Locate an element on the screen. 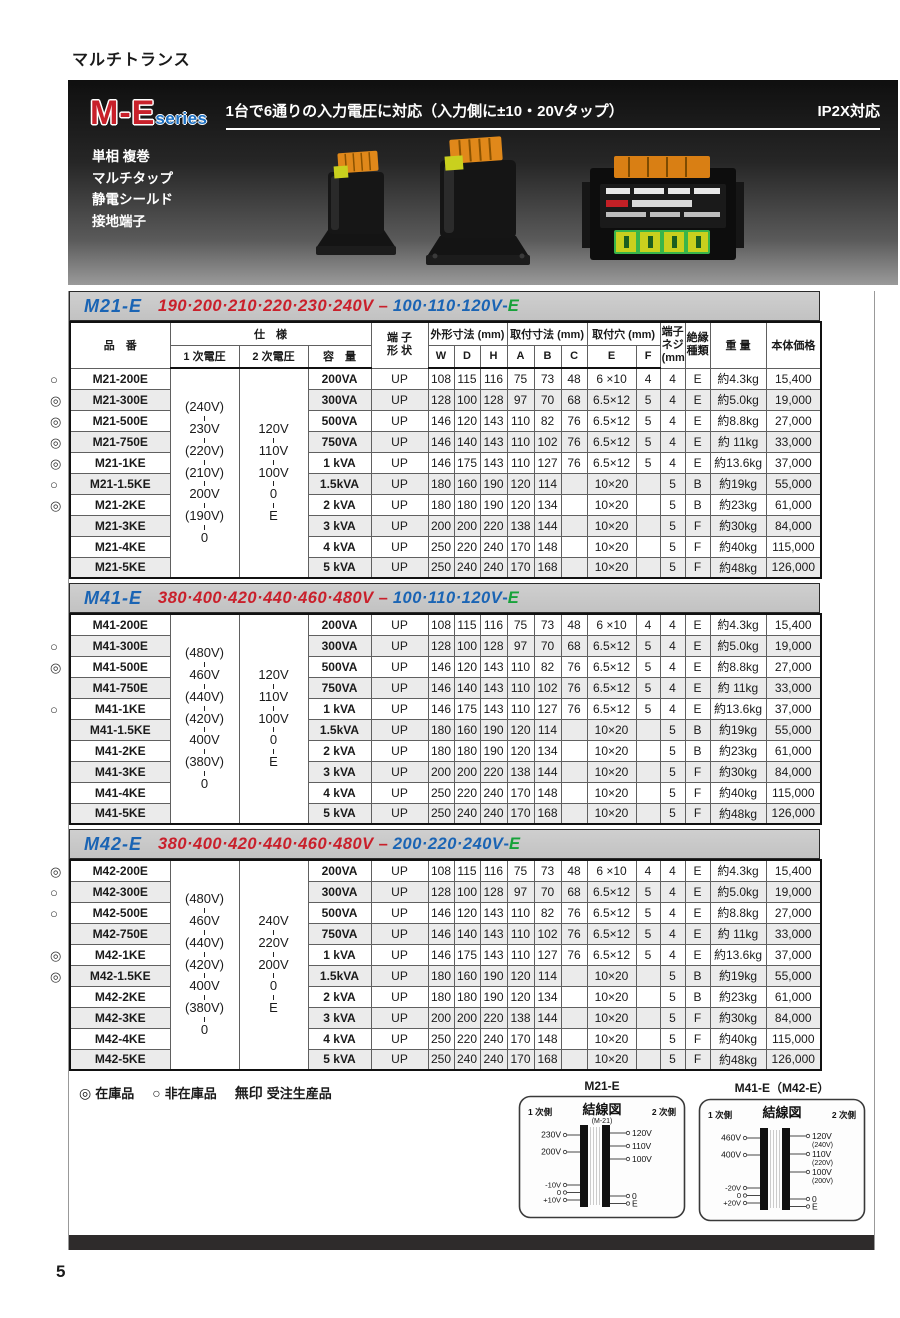 Image resolution: width=900 pixels, height=1318 pixels. table-model-label: M42-E is located at coordinates (113, 843).